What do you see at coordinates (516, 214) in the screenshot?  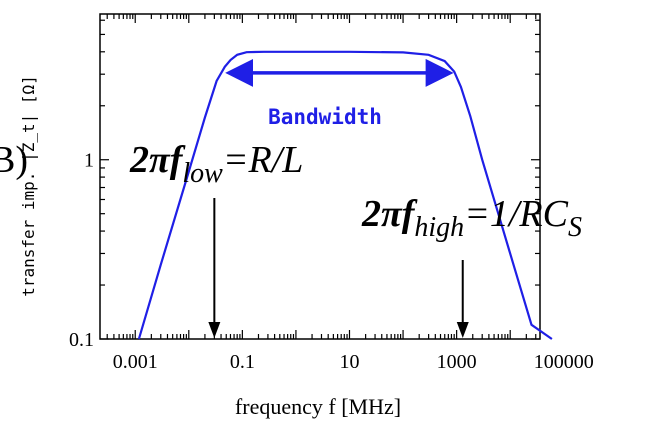 I see `f-high-rest: =1/RC` at bounding box center [516, 214].